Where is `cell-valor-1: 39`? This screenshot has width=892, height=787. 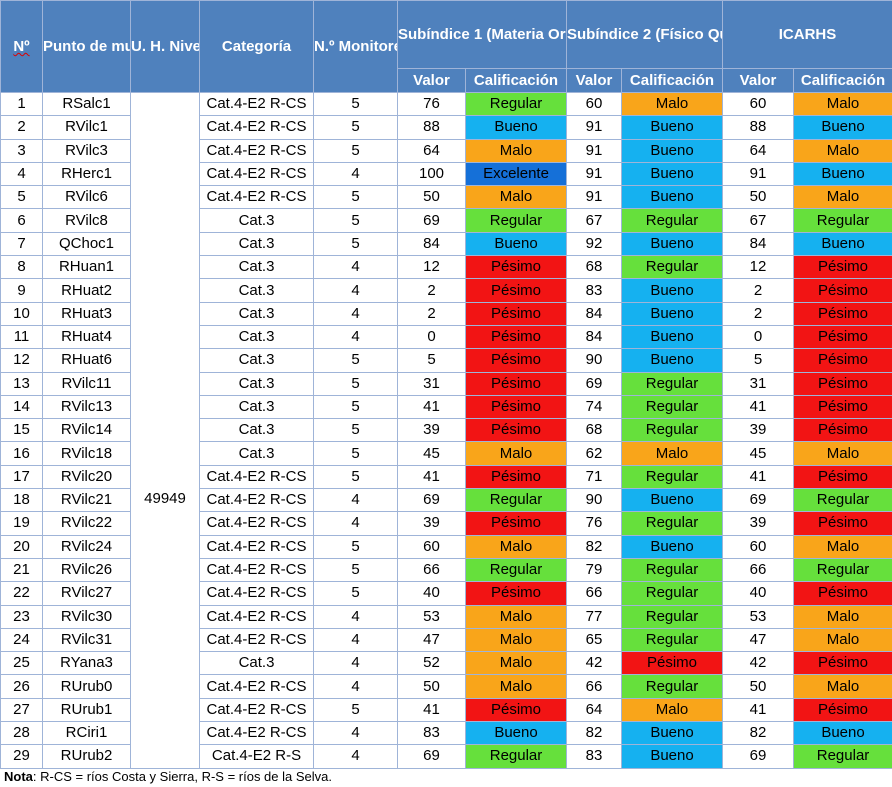 cell-valor-1: 39 is located at coordinates (431, 523).